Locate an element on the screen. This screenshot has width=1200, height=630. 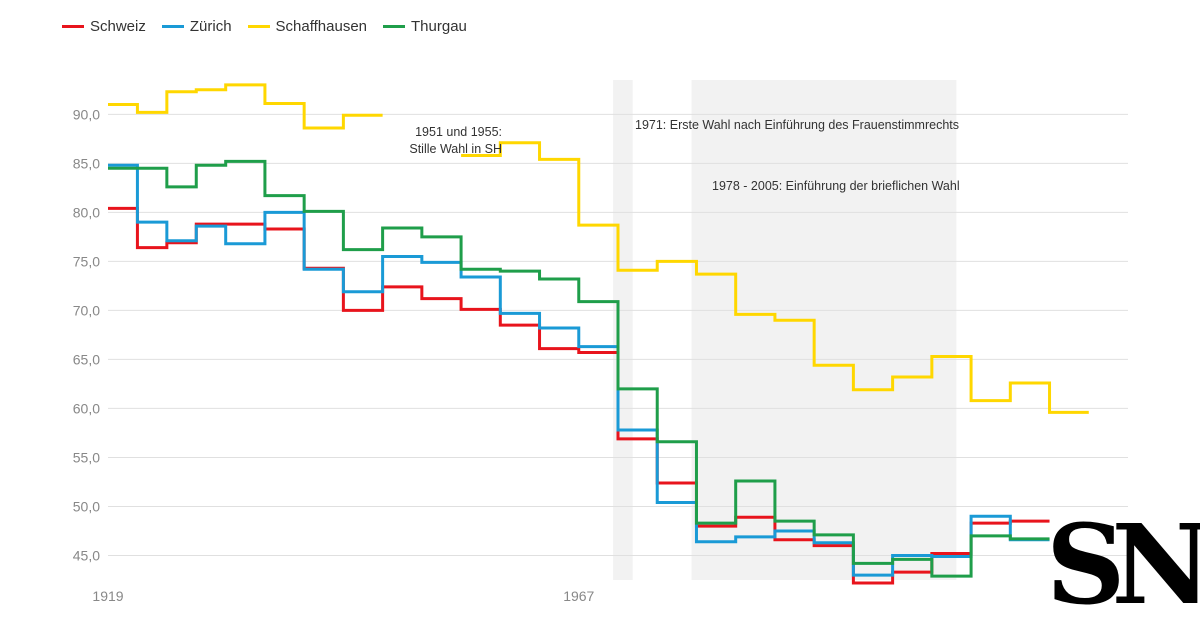
annotation-sh-gap-line1: 1951 und 1955: is located at coordinates (458, 132).